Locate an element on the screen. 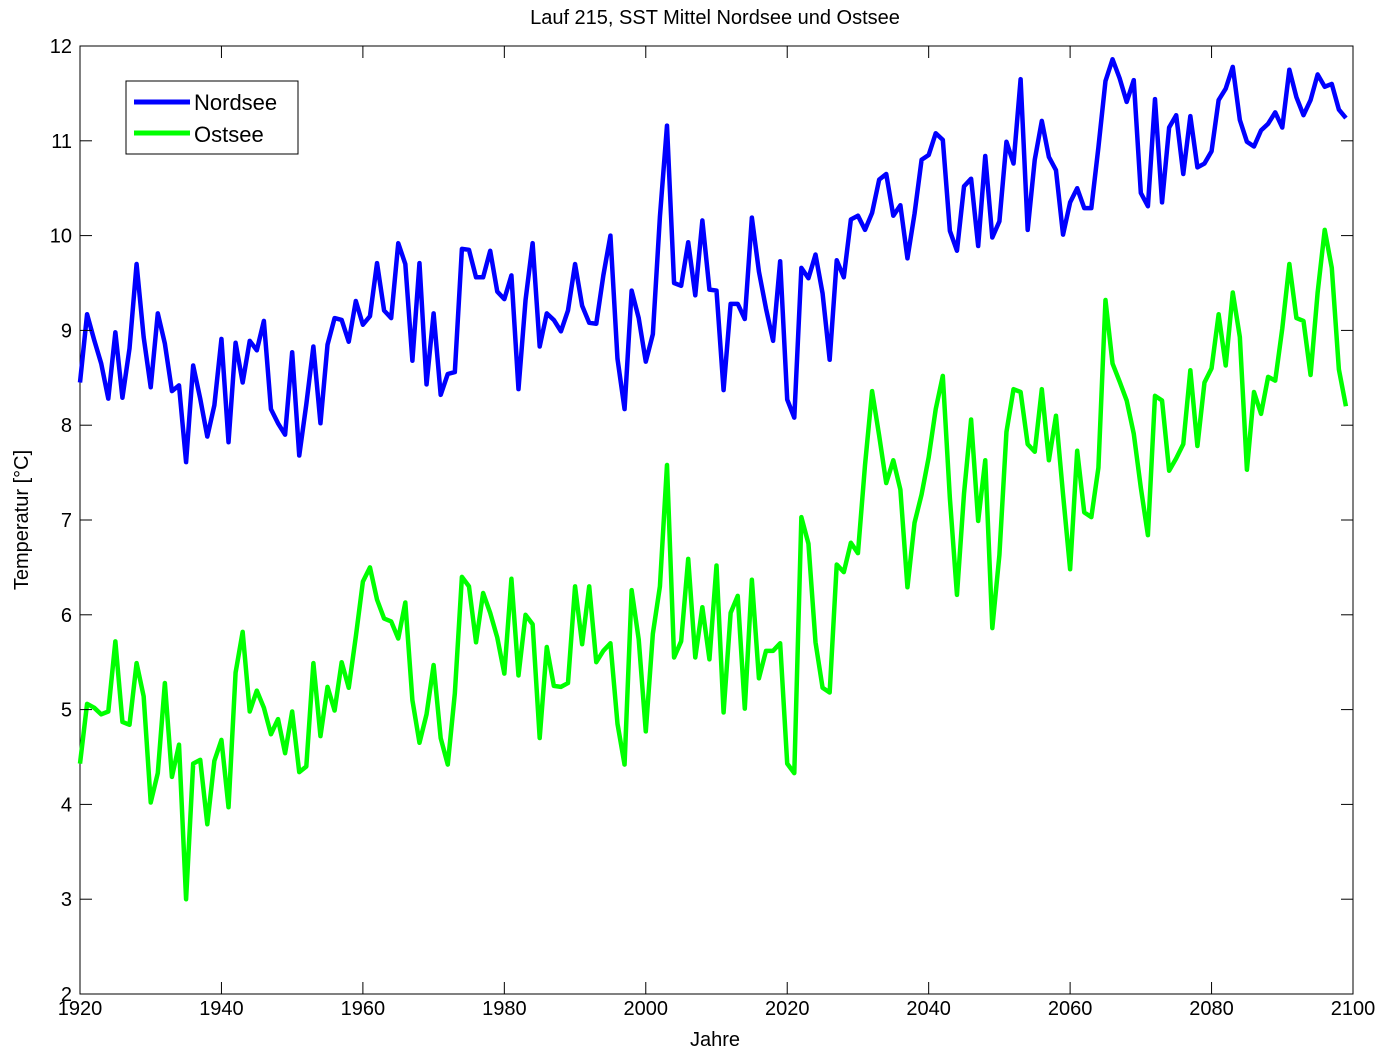 This screenshot has height=1051, width=1389. x-tick-label-1960: 1960 is located at coordinates (363, 1009).